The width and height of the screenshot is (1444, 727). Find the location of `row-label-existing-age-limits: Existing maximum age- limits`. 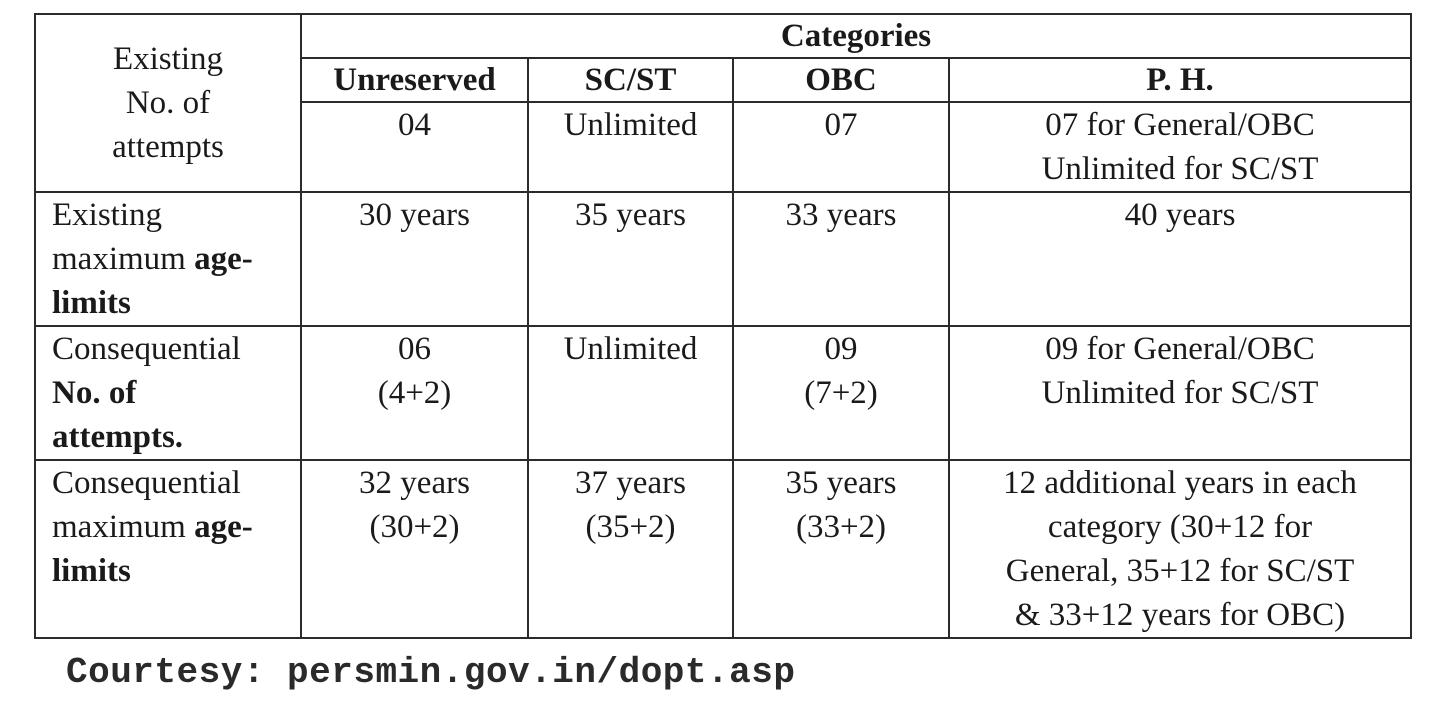

row-label-existing-age-limits: Existing maximum age- limits is located at coordinates (168, 259).